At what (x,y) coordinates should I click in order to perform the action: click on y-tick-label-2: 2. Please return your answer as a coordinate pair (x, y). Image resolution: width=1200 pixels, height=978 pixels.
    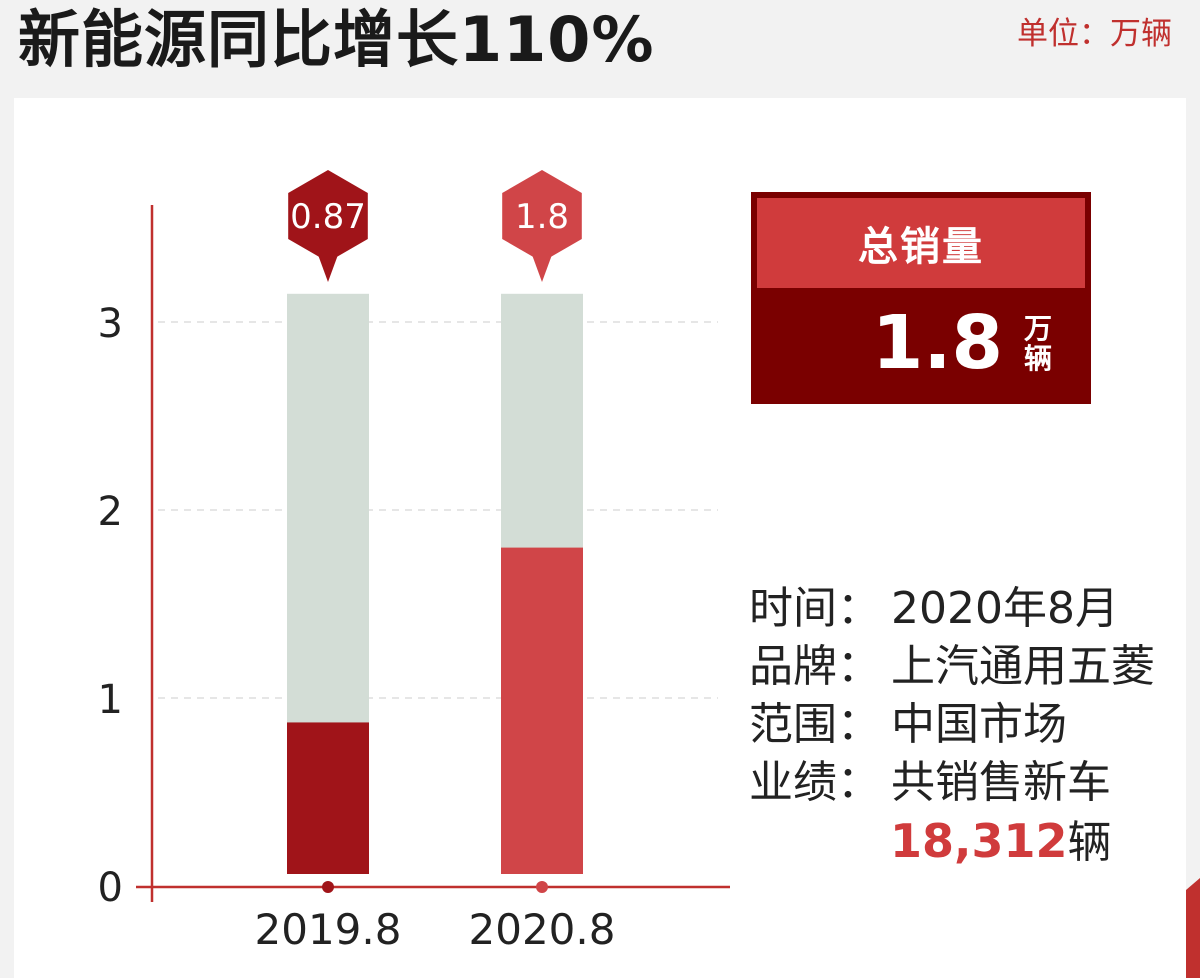
    Looking at the image, I should click on (110, 512).